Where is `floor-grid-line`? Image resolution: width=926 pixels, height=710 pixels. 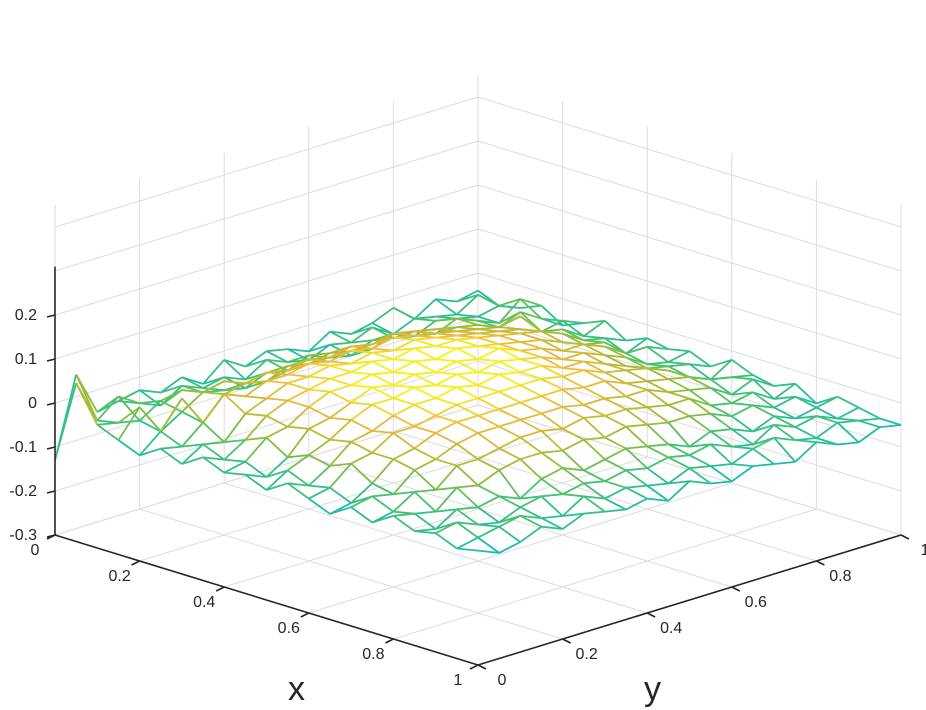
floor-grid-line is located at coordinates (520, 522).